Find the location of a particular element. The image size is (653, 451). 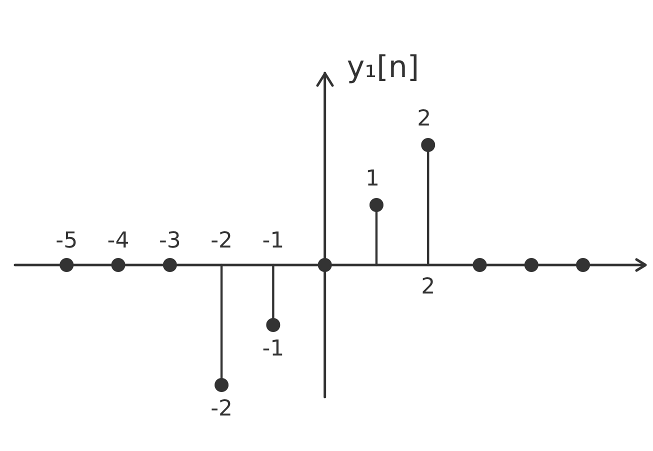

y-axis-title: y₁[n] is located at coordinates (383, 67).